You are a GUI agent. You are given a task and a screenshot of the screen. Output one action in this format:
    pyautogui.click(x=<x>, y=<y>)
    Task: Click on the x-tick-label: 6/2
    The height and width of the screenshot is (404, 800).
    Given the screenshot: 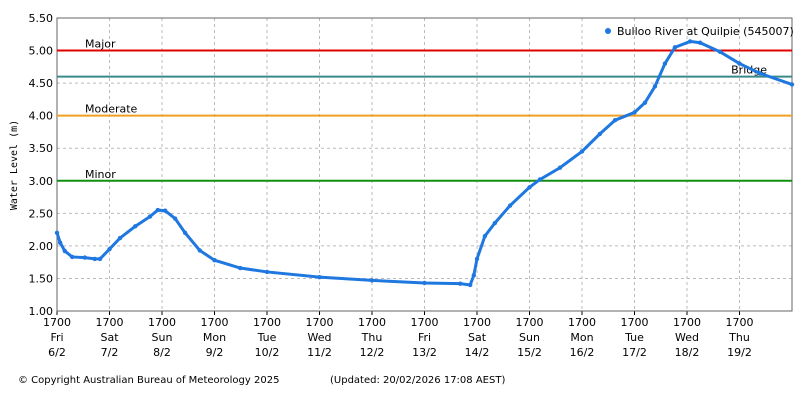 What is the action you would take?
    pyautogui.click(x=57, y=352)
    